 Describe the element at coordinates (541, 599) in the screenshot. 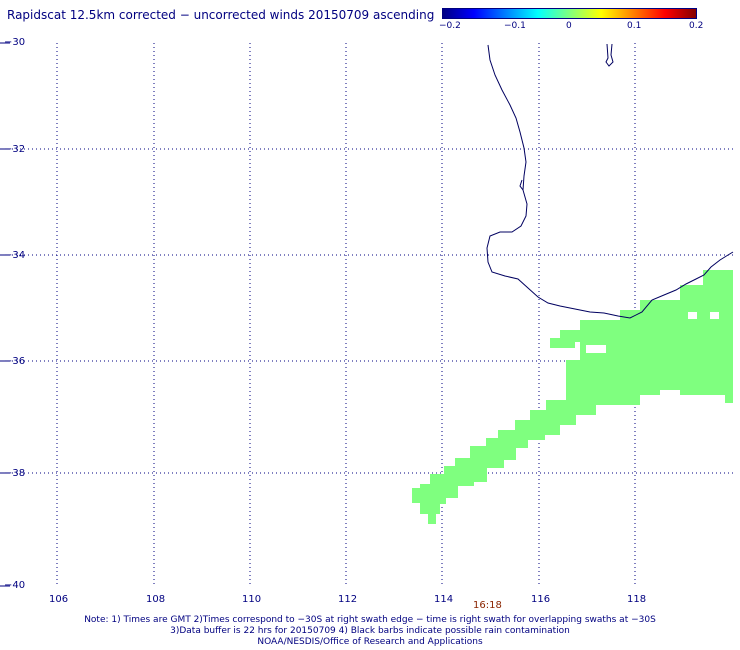

I see `lon-label: 116` at that location.